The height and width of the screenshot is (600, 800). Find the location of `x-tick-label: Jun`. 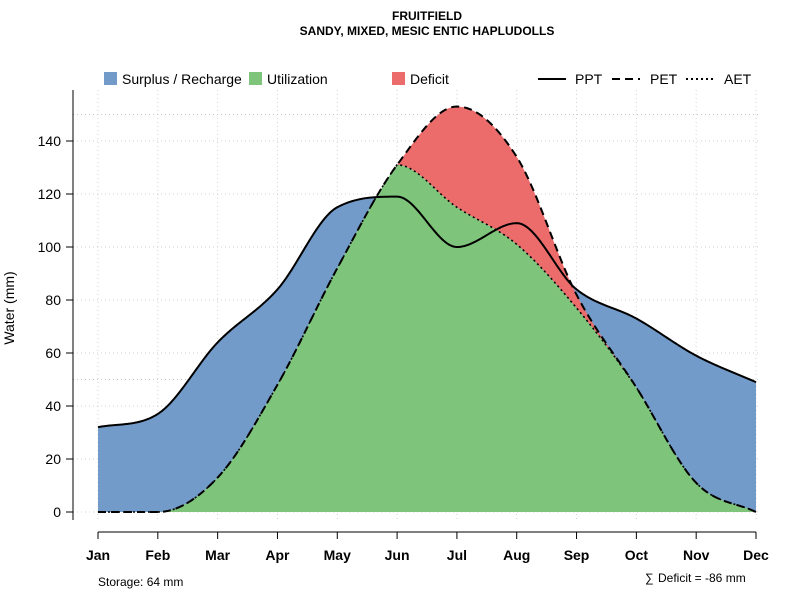

x-tick-label: Jun is located at coordinates (397, 555).